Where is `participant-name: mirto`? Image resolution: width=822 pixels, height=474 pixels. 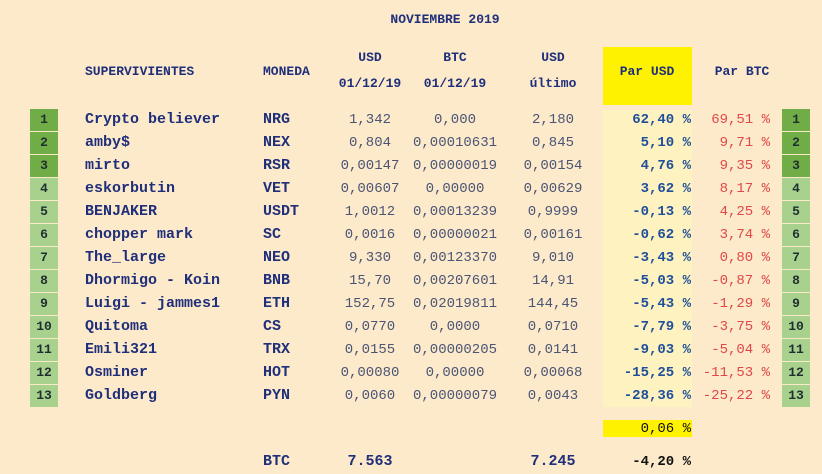 participant-name: mirto is located at coordinates (108, 165).